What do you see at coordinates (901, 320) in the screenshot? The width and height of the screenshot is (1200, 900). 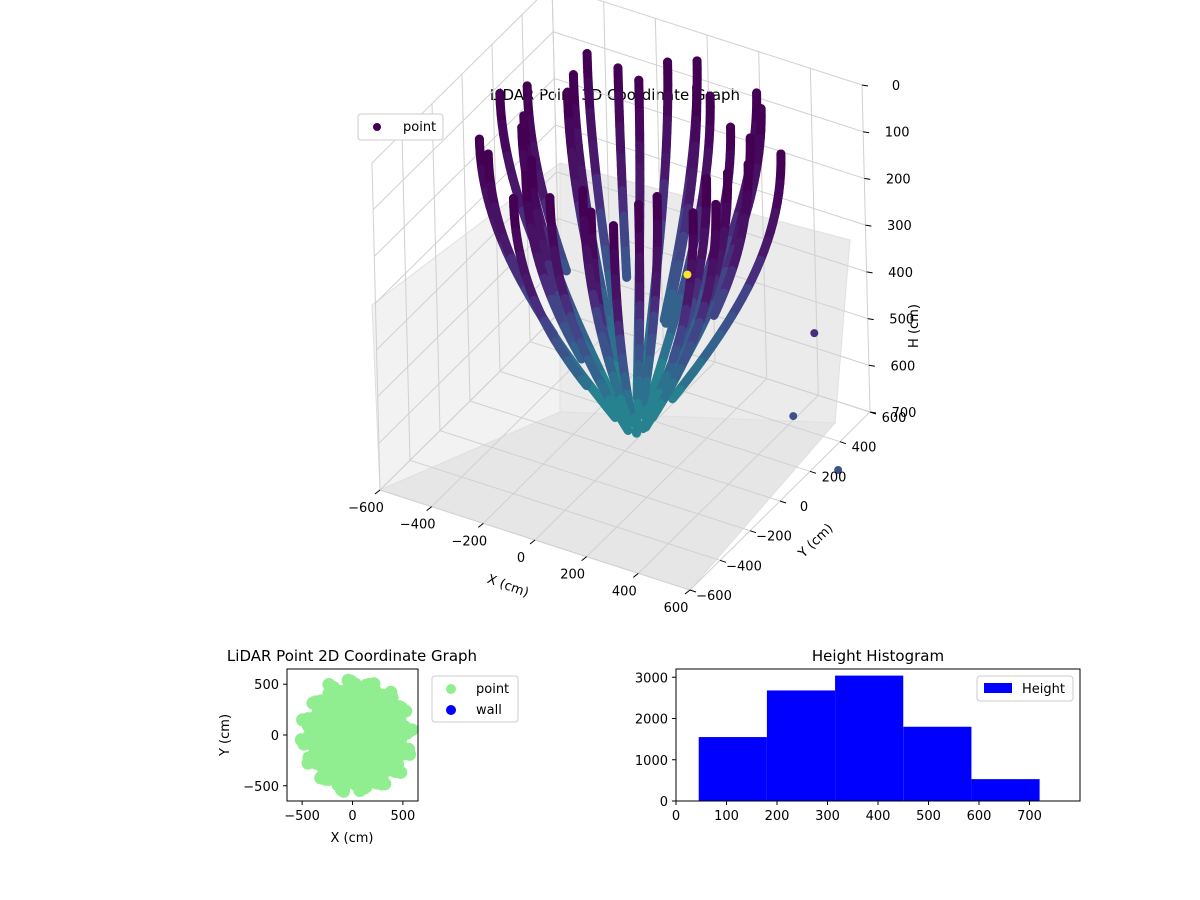 I see `z-tick-label-3d: 500` at bounding box center [901, 320].